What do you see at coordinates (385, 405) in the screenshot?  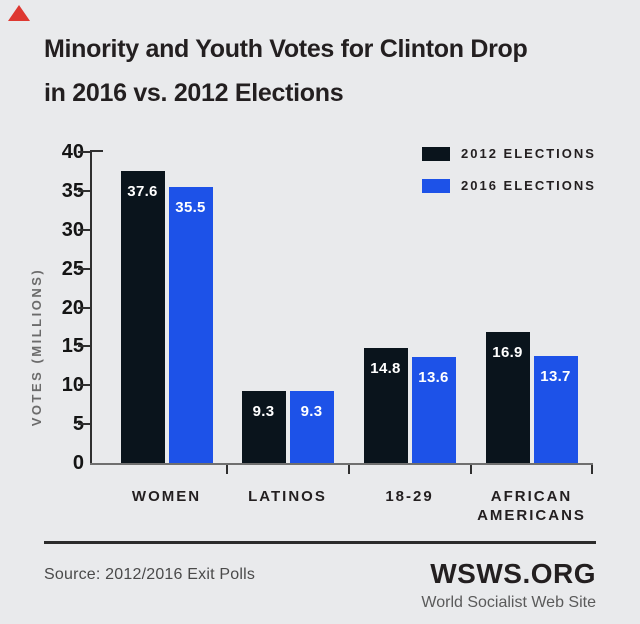 I see `bar-2012-18-29: 14.8` at bounding box center [385, 405].